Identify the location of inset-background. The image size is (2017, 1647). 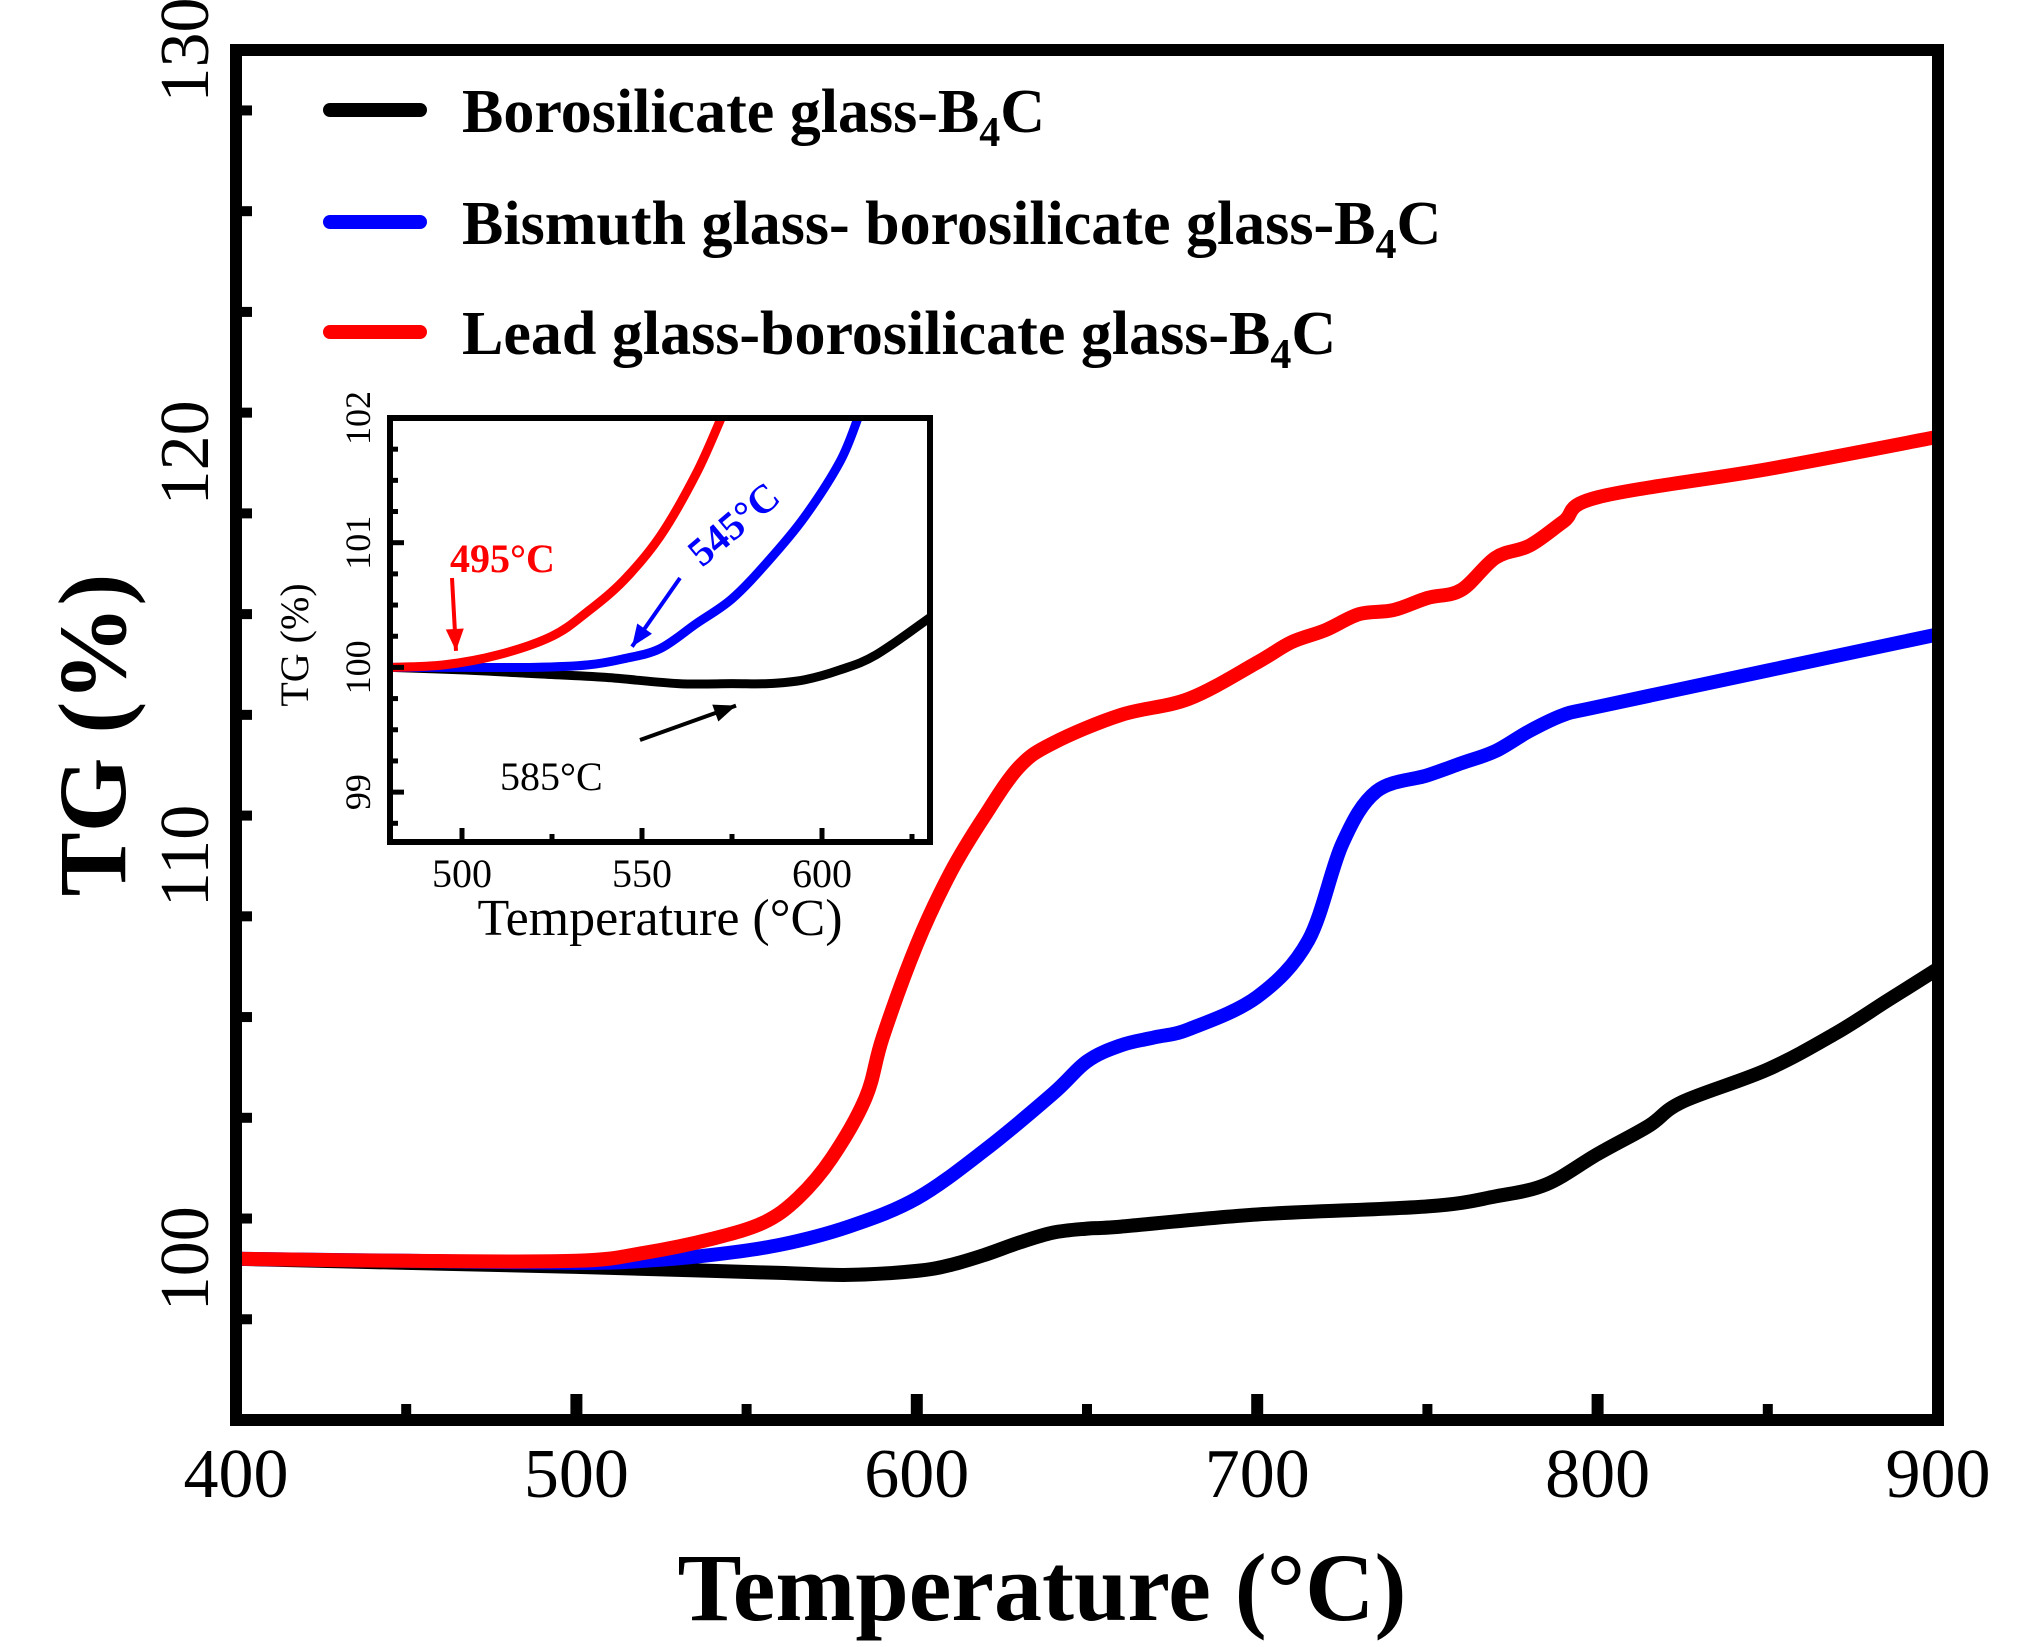
(660, 630).